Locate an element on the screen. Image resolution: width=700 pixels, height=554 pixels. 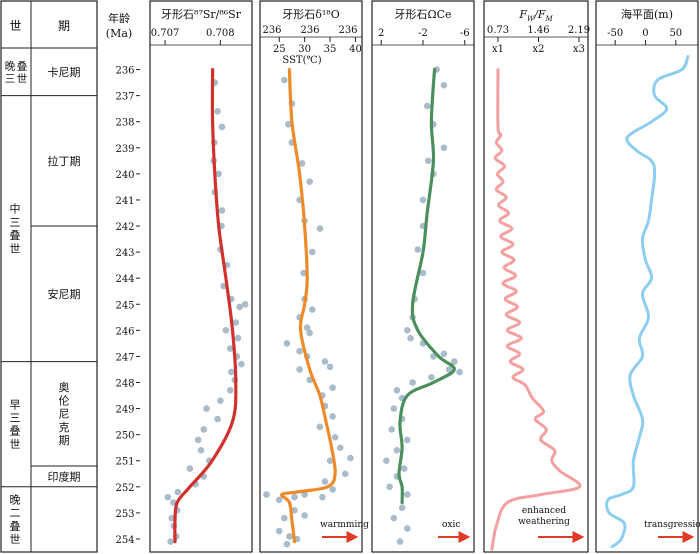
panel-title: 牙形石⁸⁷Sr/⁸⁶Sr is located at coordinates (201, 14).